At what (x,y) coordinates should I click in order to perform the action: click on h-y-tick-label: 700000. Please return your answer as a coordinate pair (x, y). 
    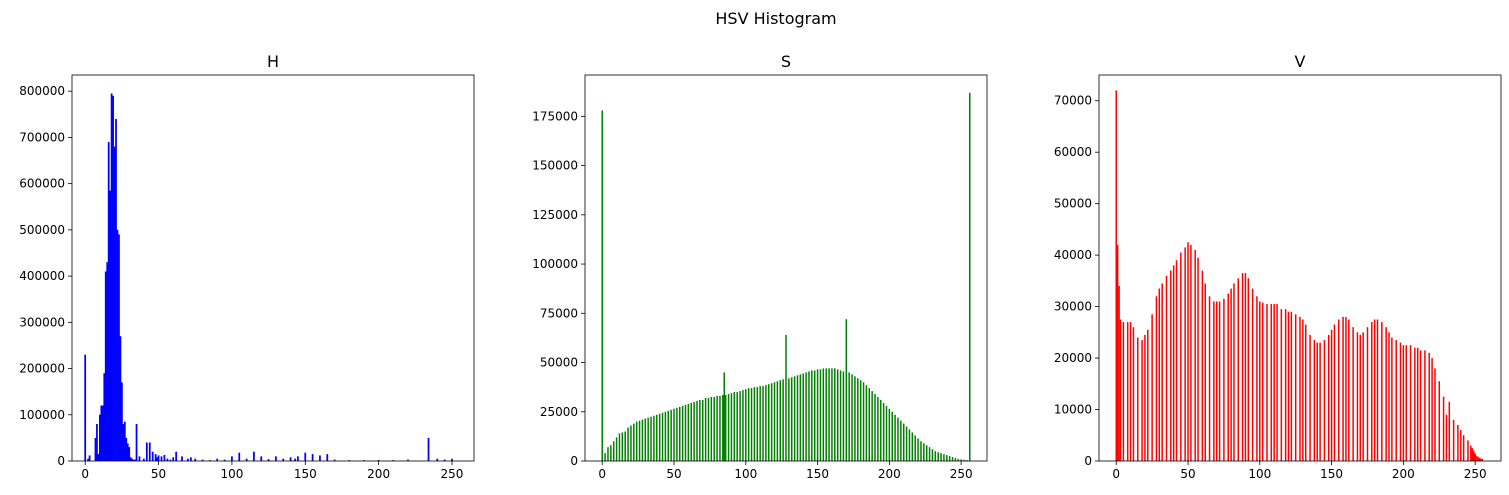
    Looking at the image, I should click on (42, 137).